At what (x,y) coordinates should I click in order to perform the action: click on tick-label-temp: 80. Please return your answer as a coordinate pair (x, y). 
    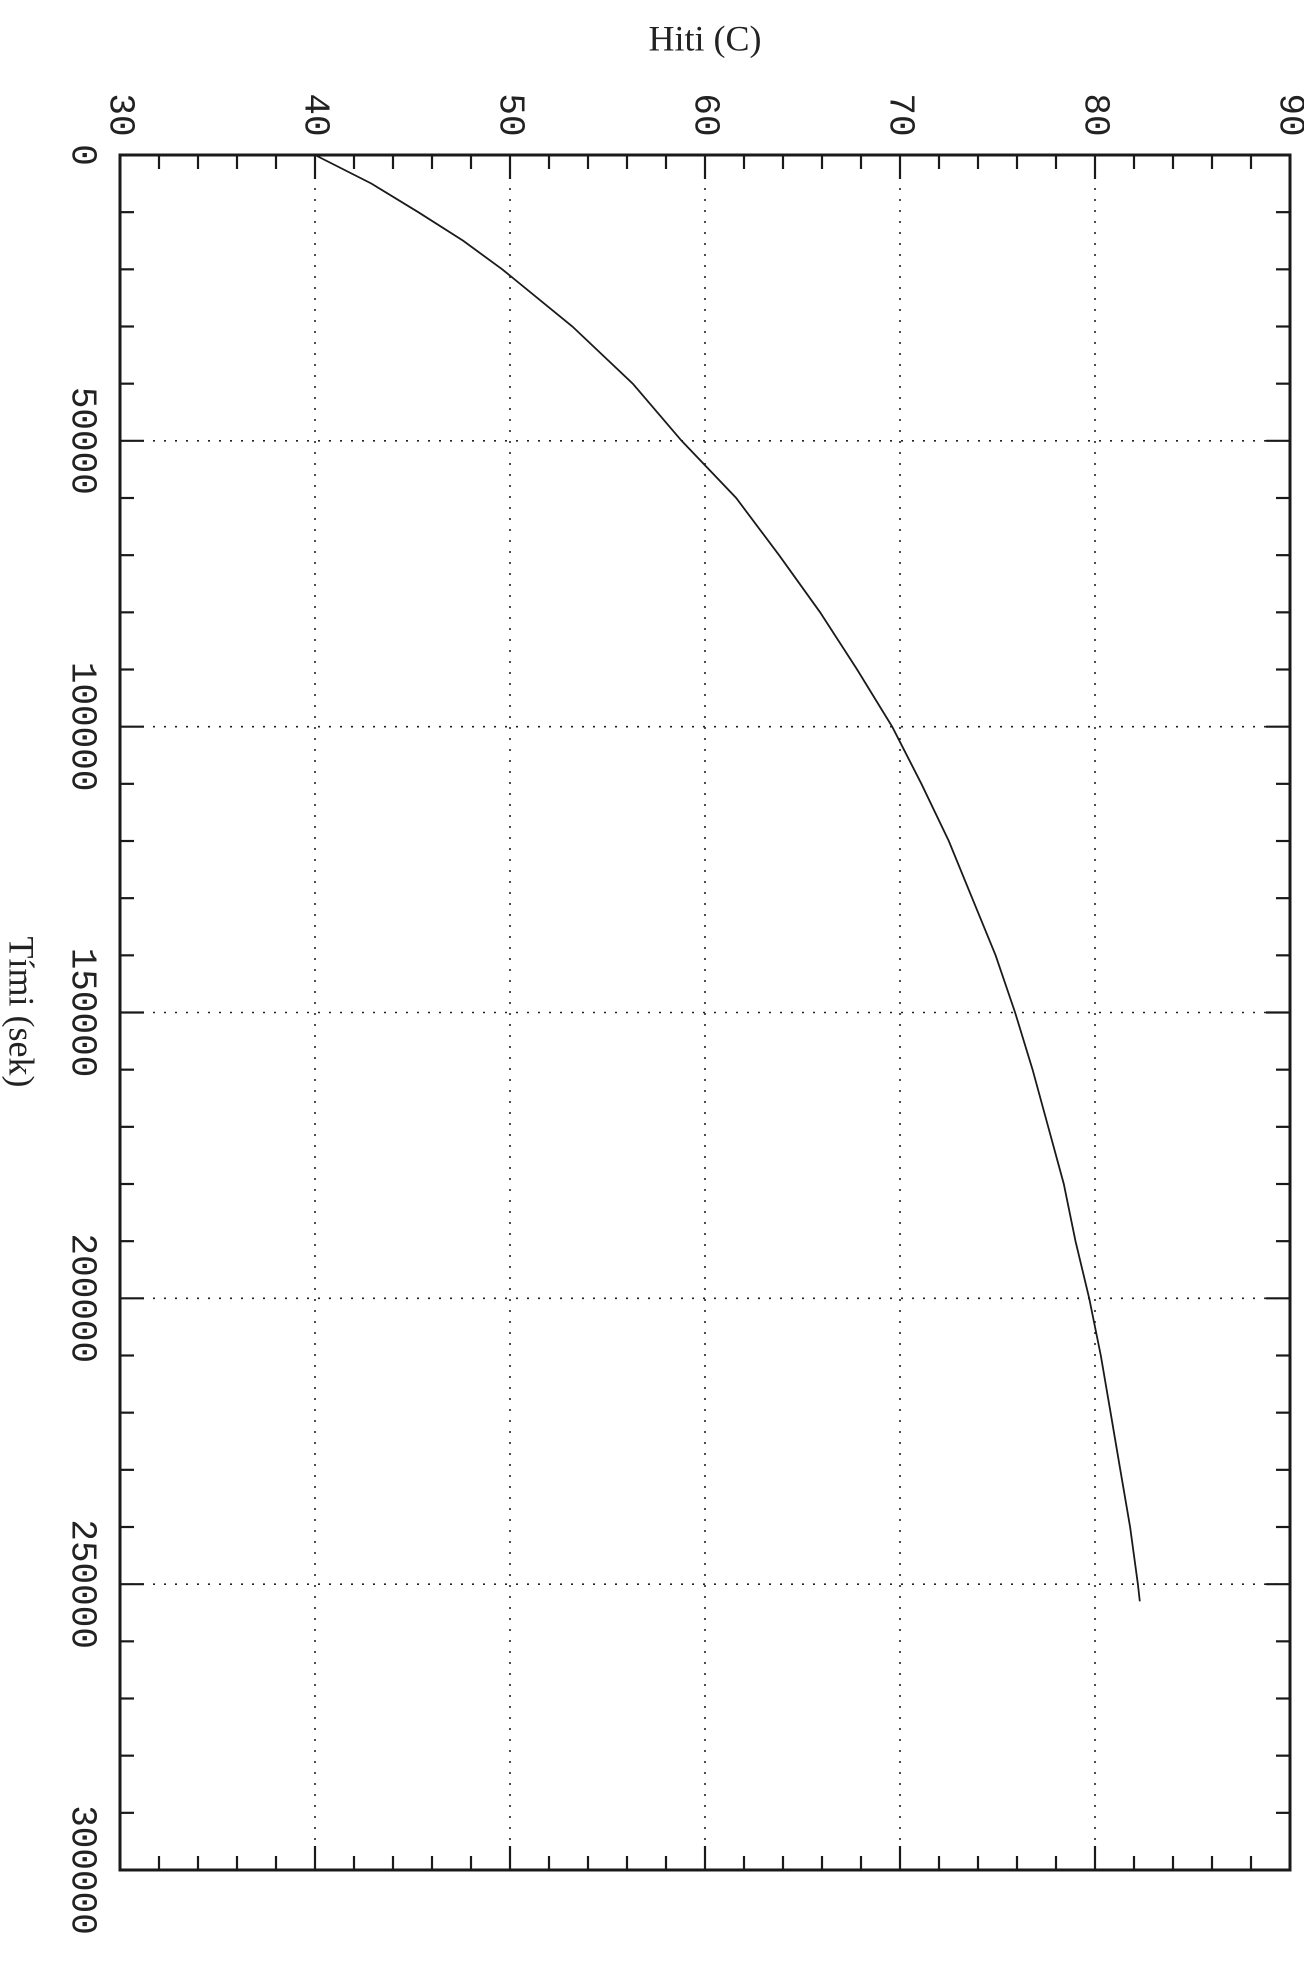
    Looking at the image, I should click on (1094, 114).